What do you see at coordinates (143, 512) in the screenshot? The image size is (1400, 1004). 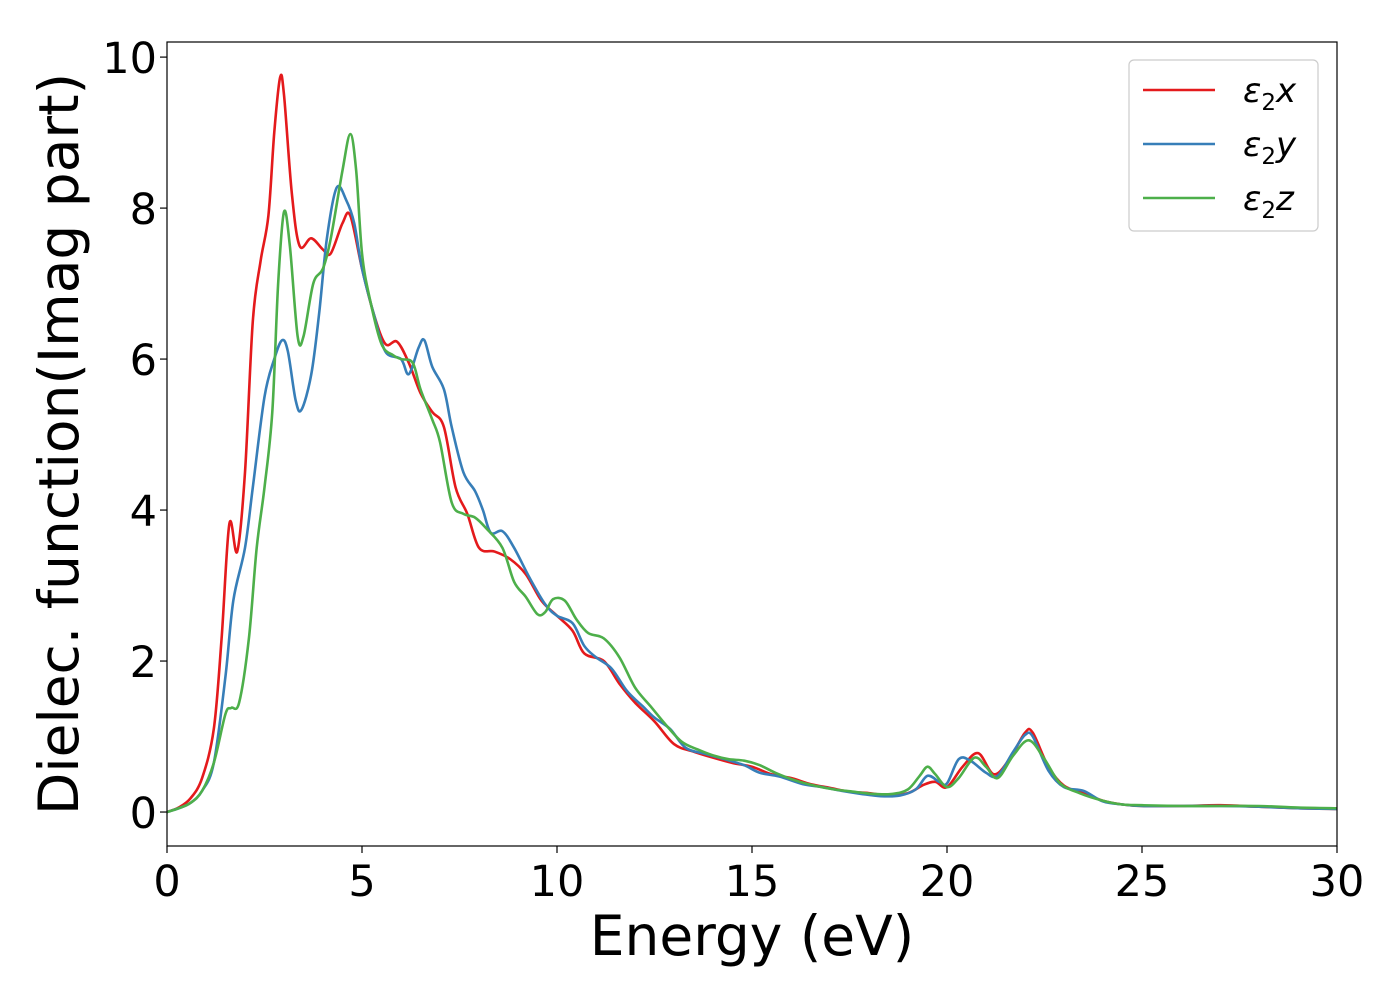 I see `y-tick-label: 4` at bounding box center [143, 512].